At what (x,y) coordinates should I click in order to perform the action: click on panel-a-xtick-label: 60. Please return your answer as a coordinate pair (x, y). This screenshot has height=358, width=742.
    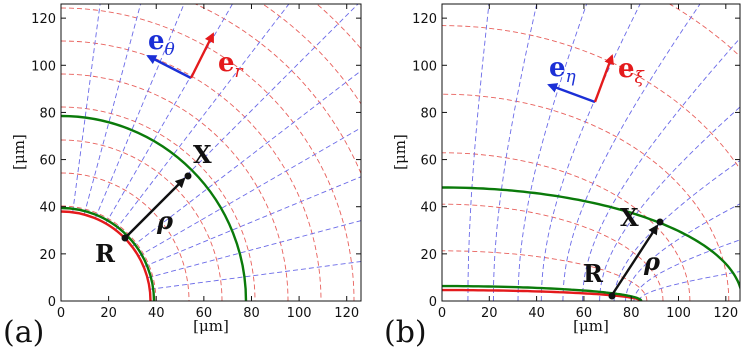
    Looking at the image, I should click on (204, 313).